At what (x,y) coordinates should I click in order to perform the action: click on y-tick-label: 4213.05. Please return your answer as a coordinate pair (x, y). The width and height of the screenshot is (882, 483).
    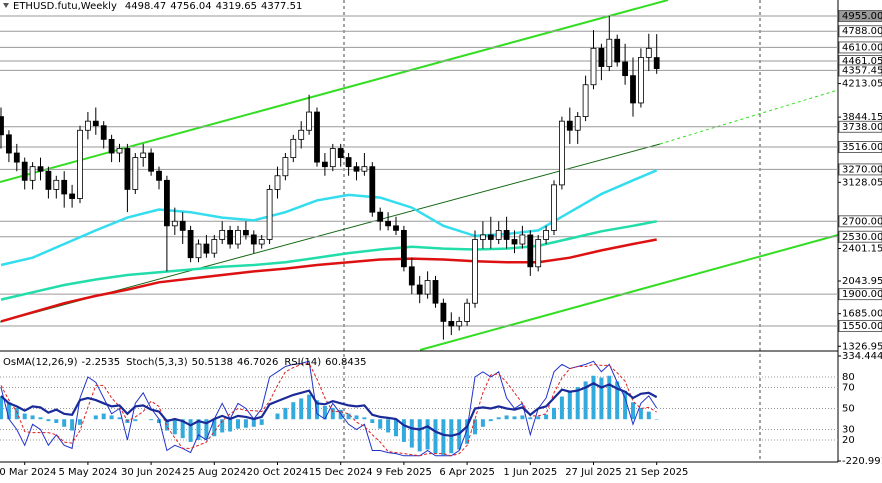
    Looking at the image, I should click on (862, 84).